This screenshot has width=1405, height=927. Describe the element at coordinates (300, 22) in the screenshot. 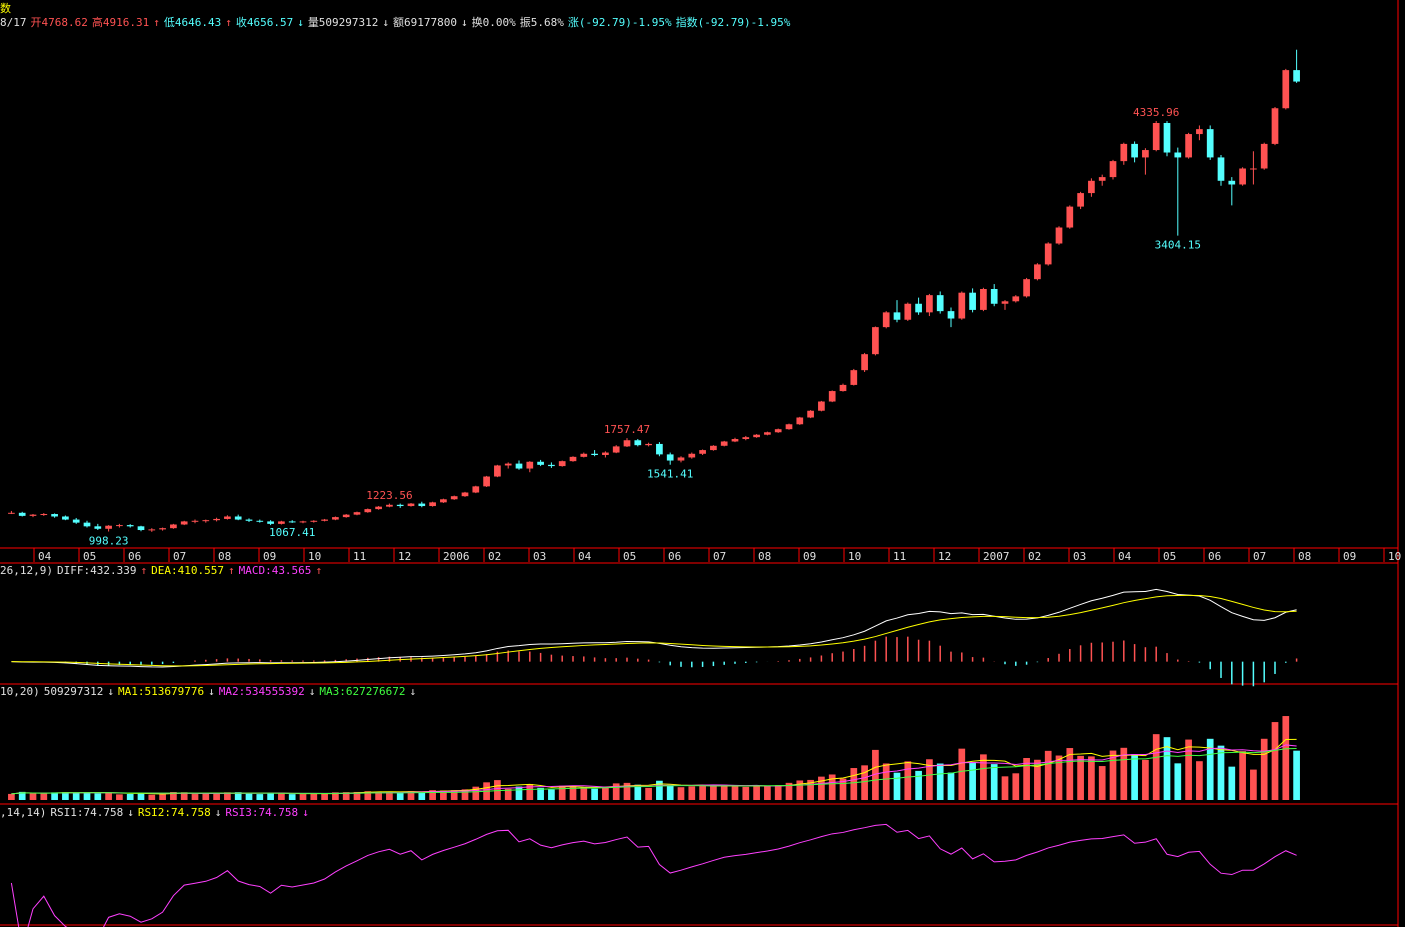

I see `quote-close-arrow: ↓` at that location.